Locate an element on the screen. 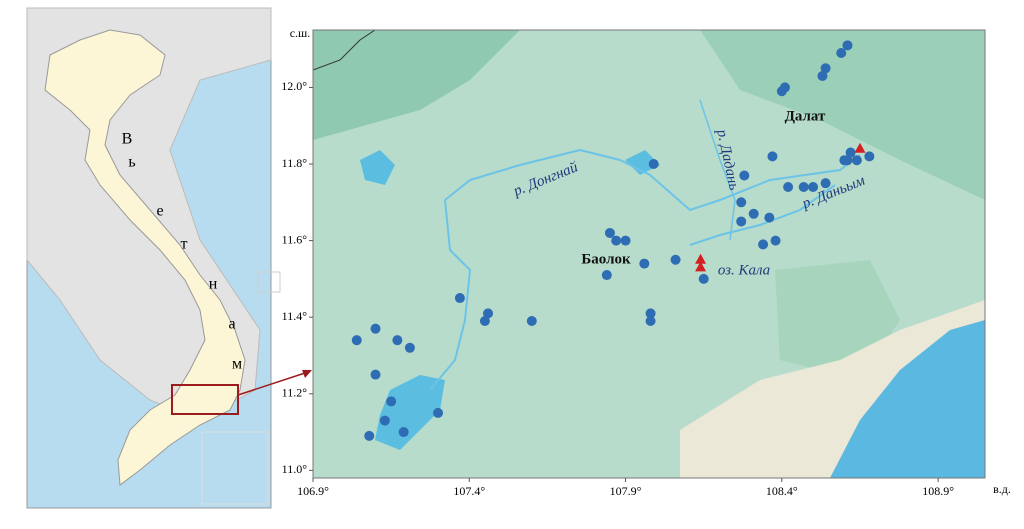 The image size is (1024, 529). x-axis-label: в.д. is located at coordinates (1002, 489).